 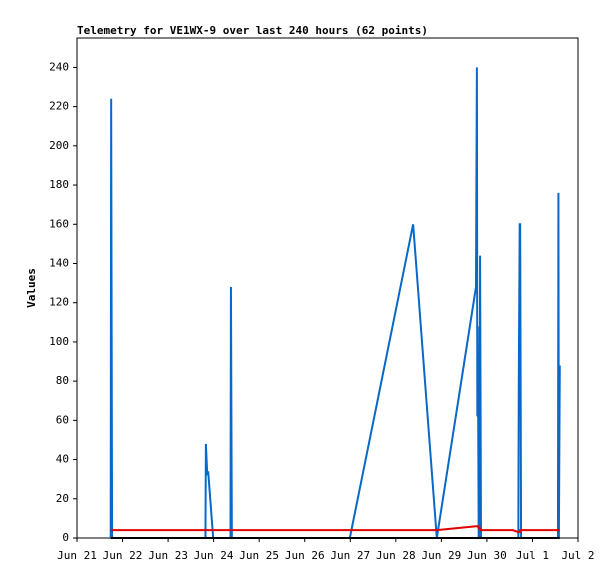 I want to click on x-tick-label: Jun 24, so click(x=214, y=555).